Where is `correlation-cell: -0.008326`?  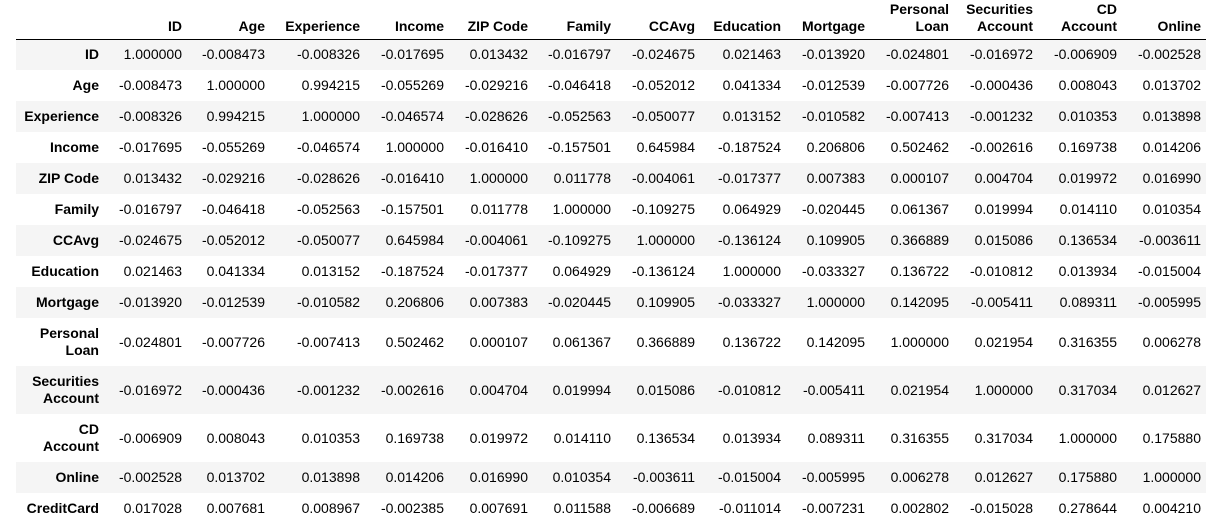 correlation-cell: -0.008326 is located at coordinates (150, 116).